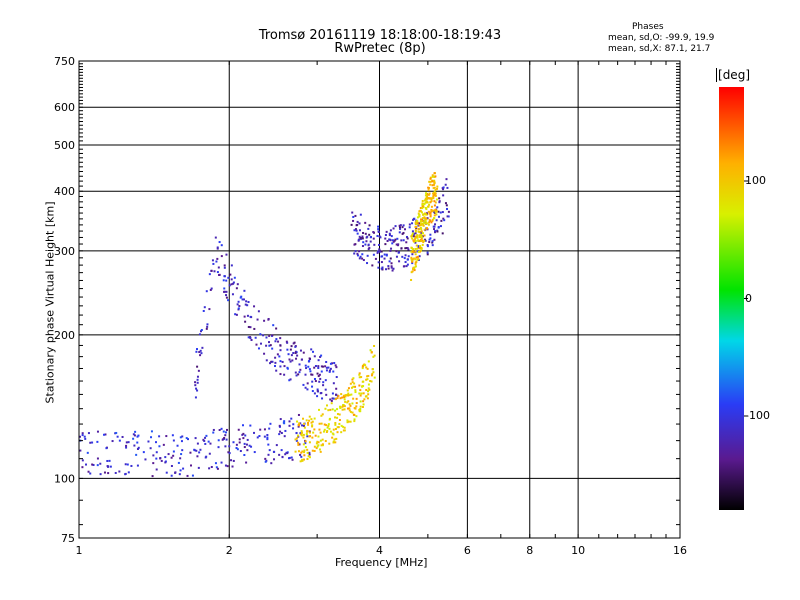 The width and height of the screenshot is (800, 600). I want to click on stats-o-mode: mean, sd,O: -99.9, 19.9, so click(661, 38).